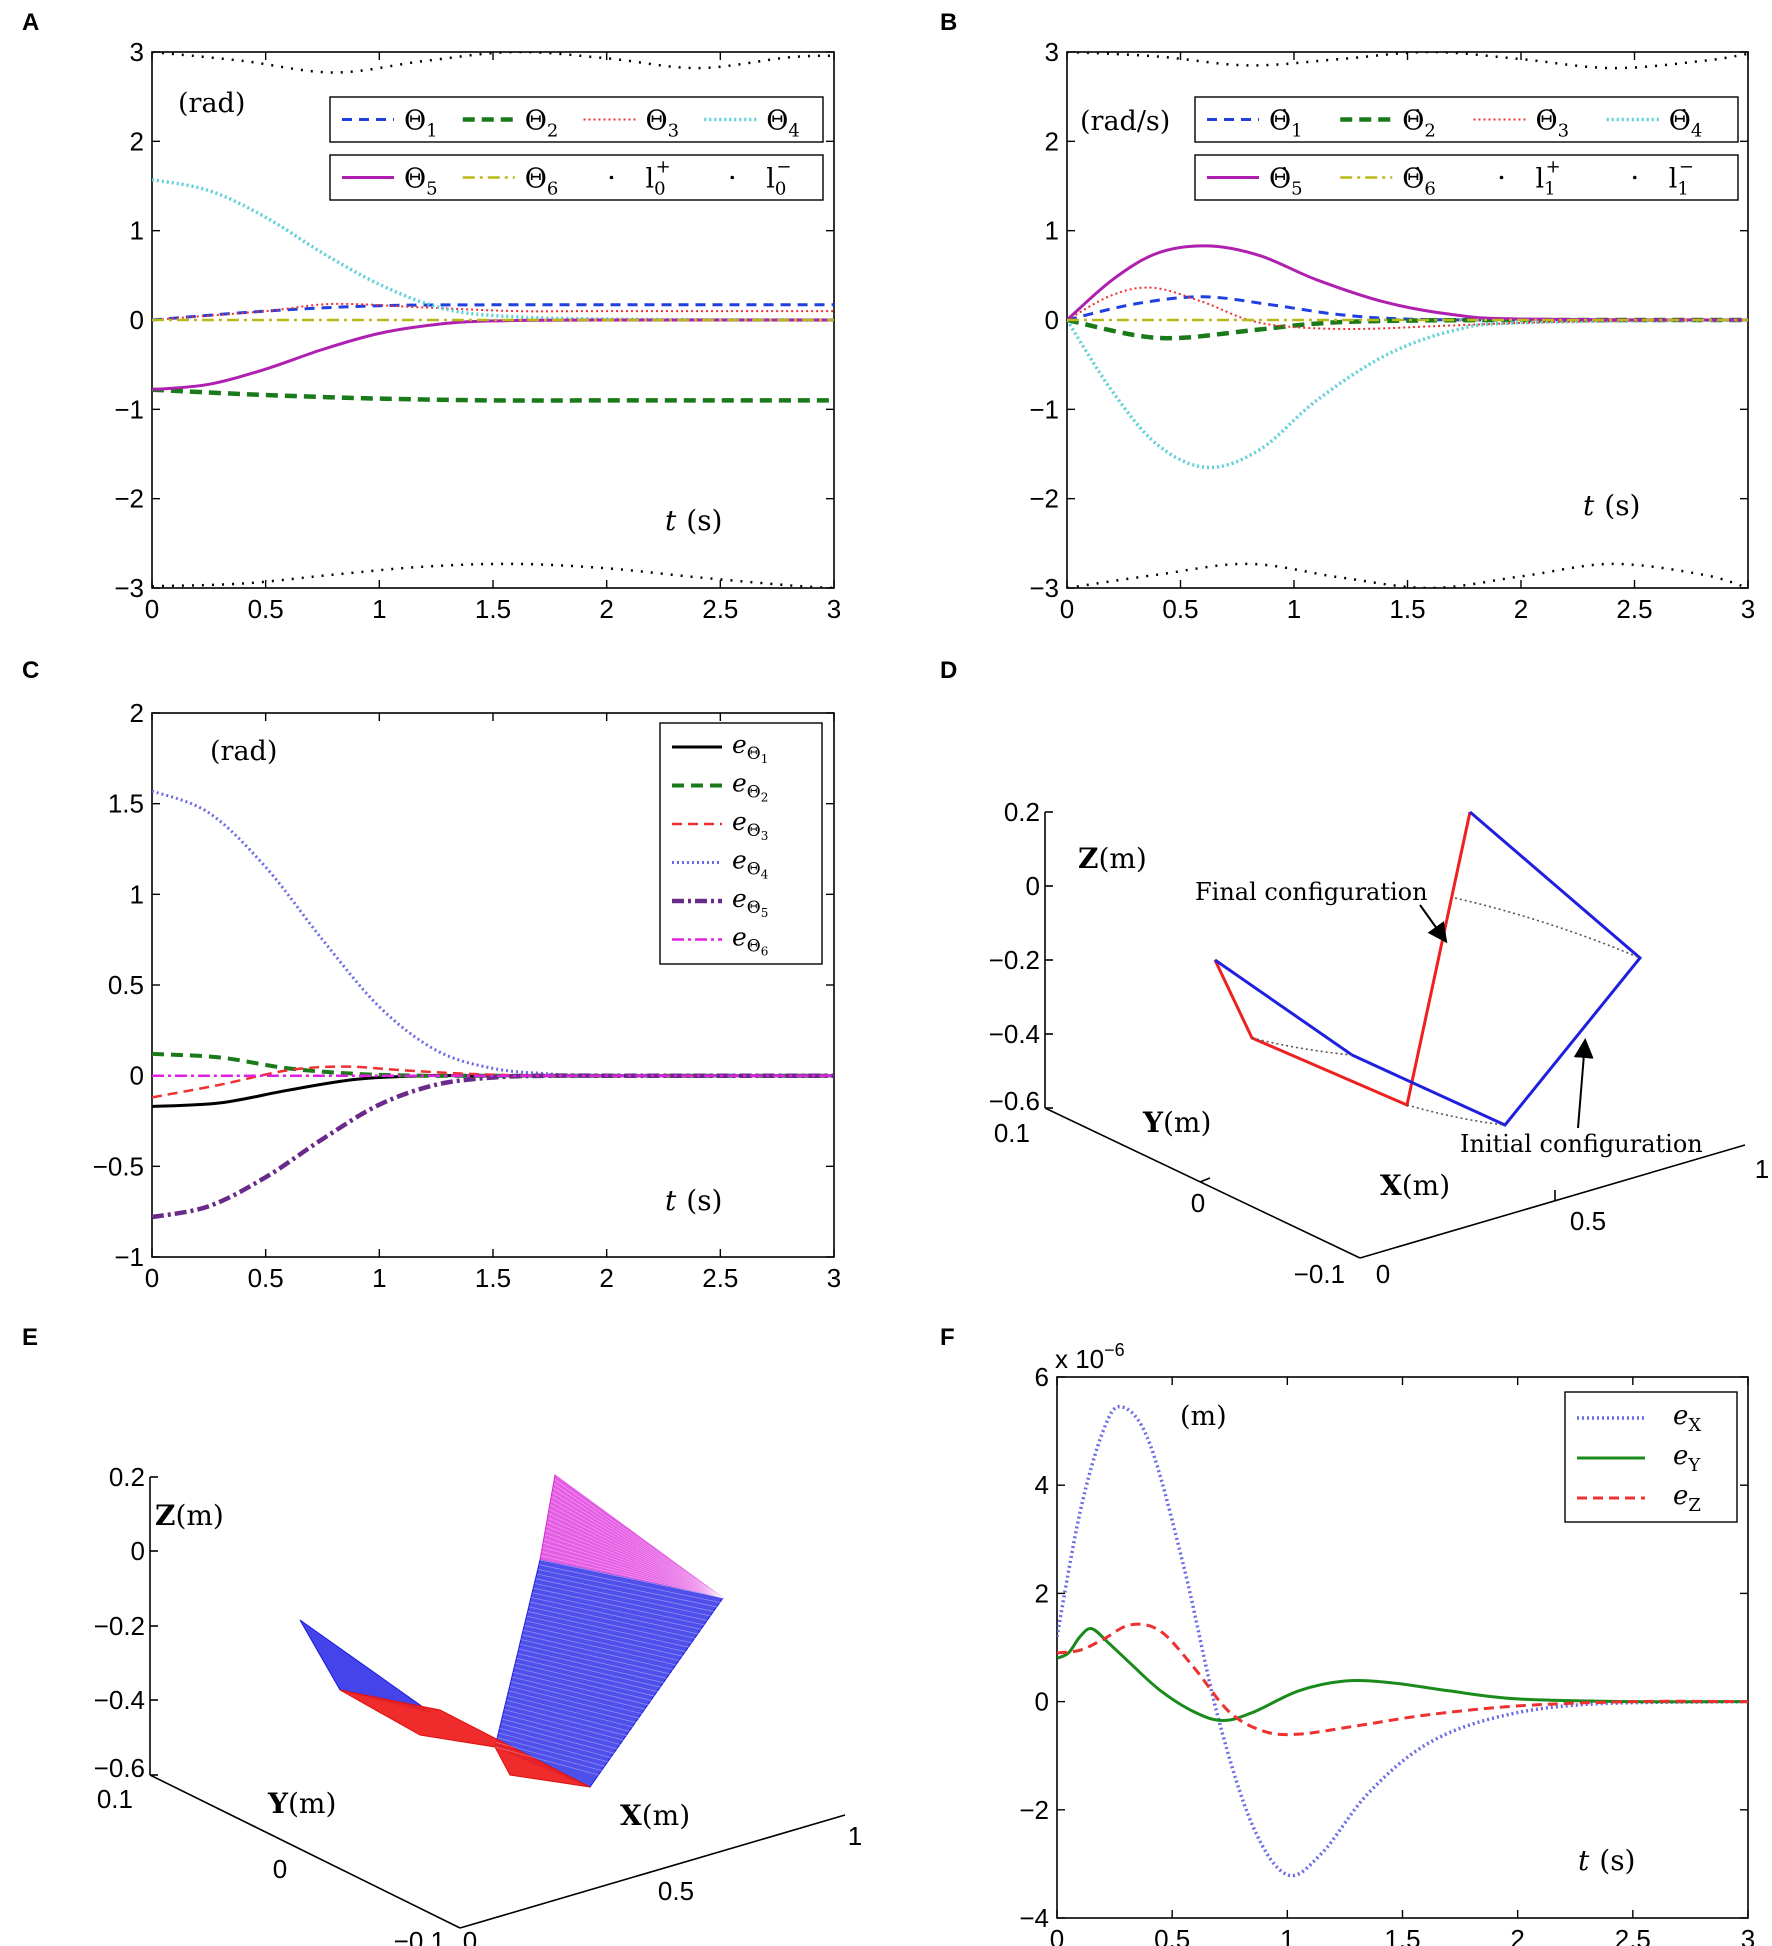 This screenshot has width=1772, height=1946. I want to click on panel-letter-f: F, so click(947, 1337).